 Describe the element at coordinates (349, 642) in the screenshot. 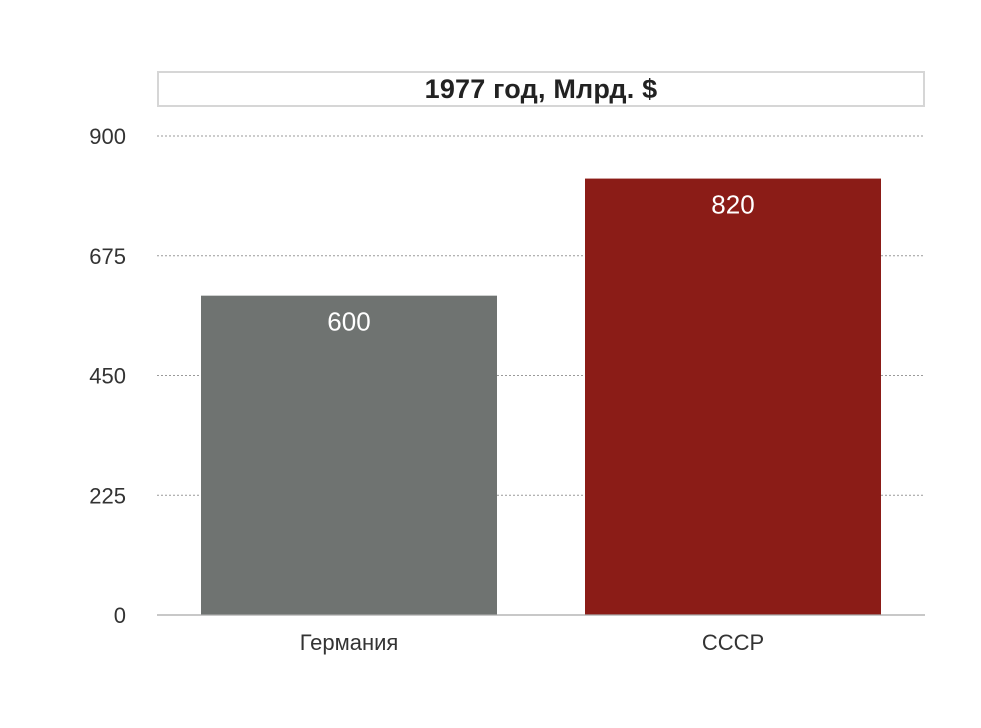

I see `x-category-label: Германия` at that location.